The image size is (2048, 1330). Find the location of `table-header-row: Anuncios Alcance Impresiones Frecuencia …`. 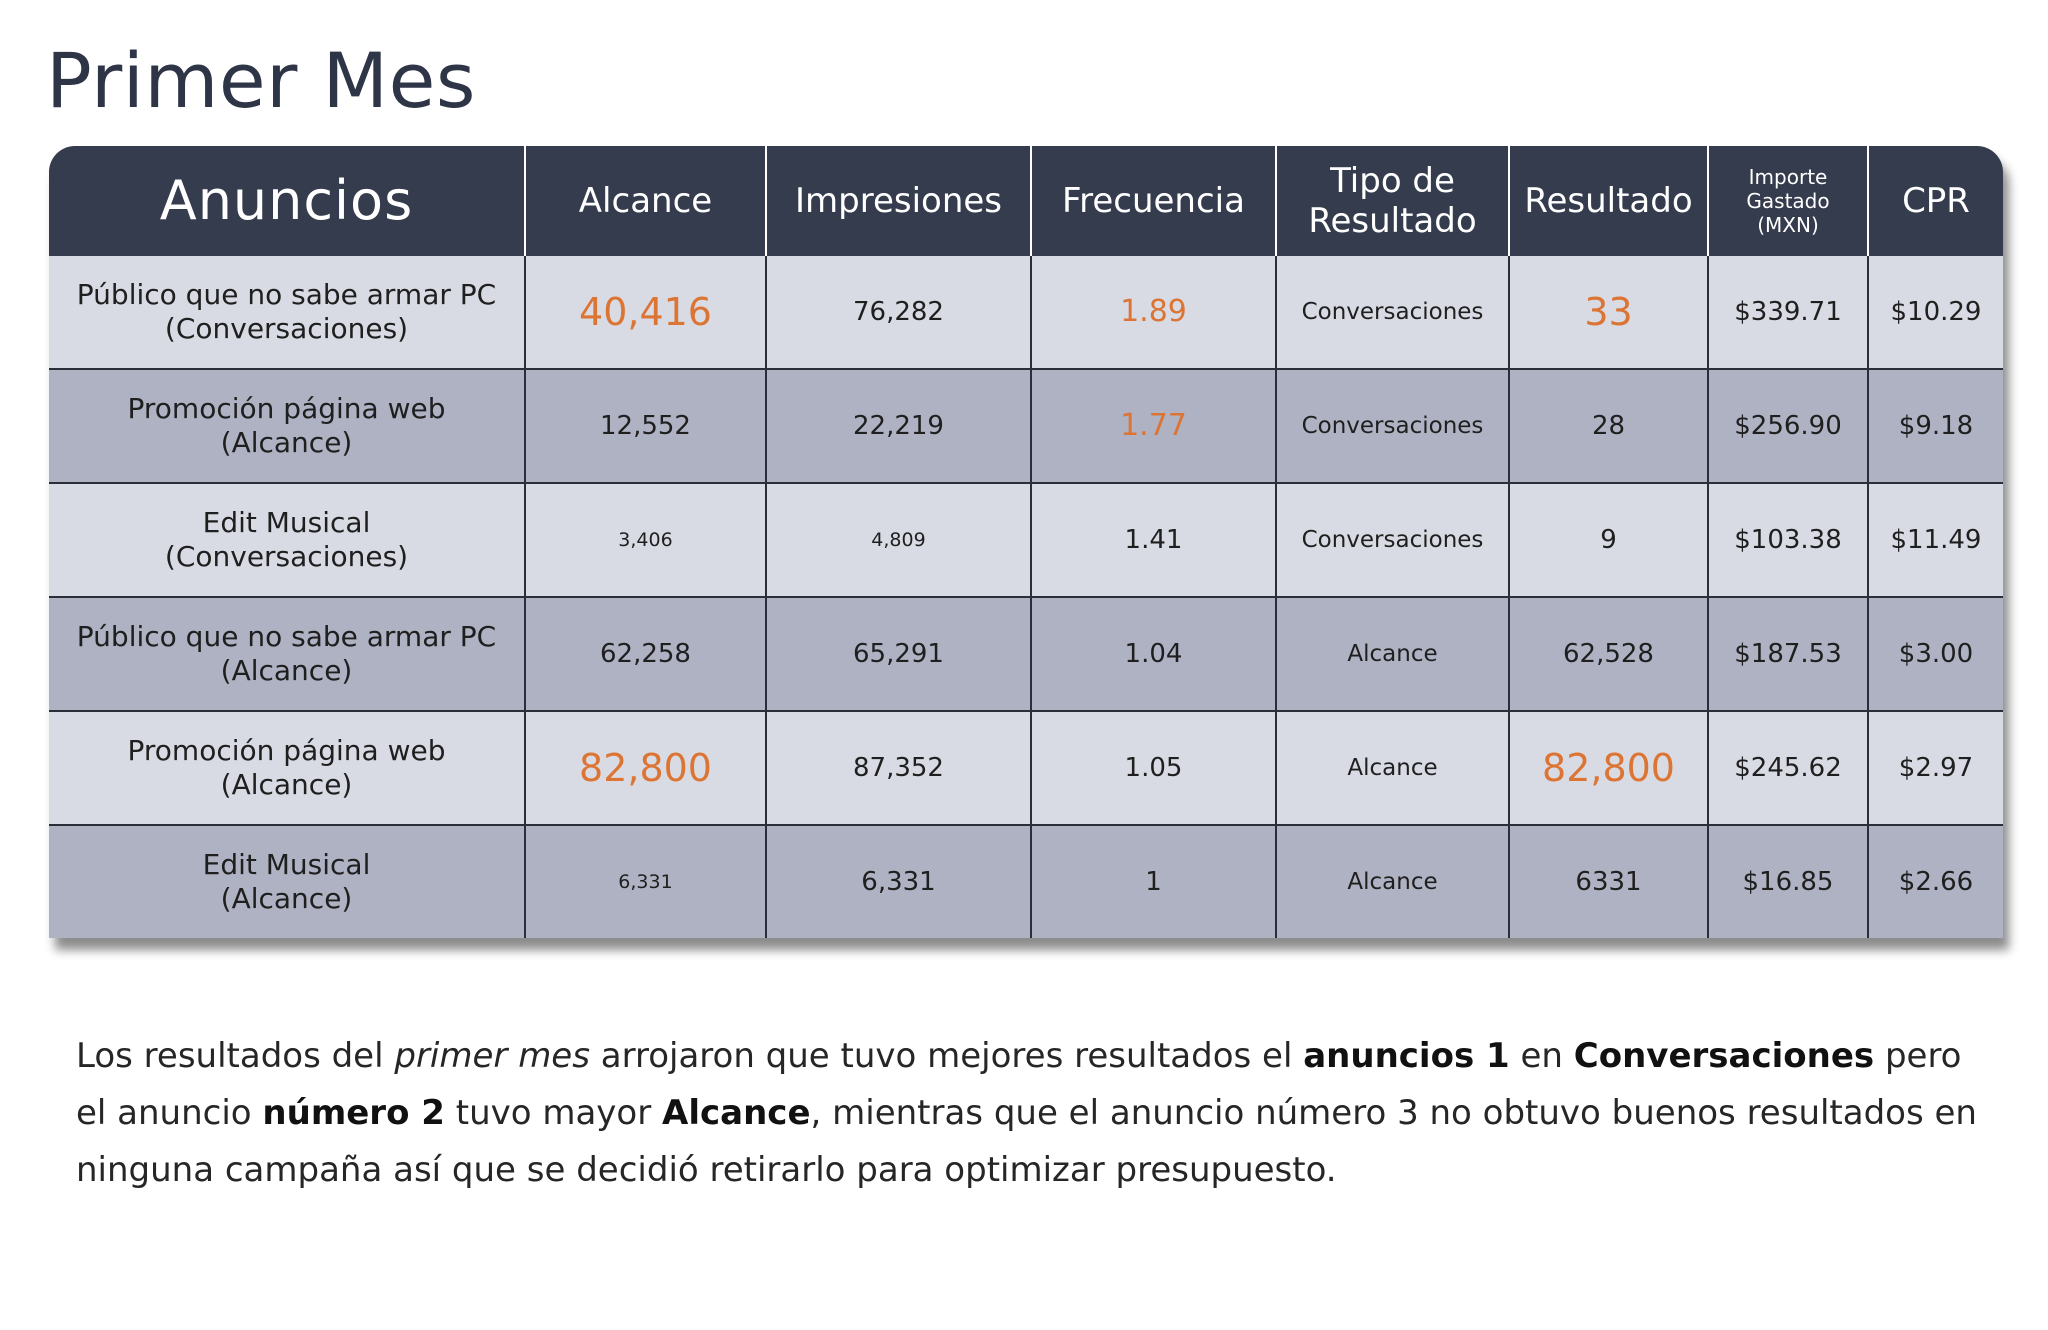

table-header-row: Anuncios Alcance Impresiones Frecuencia … is located at coordinates (1026, 201).